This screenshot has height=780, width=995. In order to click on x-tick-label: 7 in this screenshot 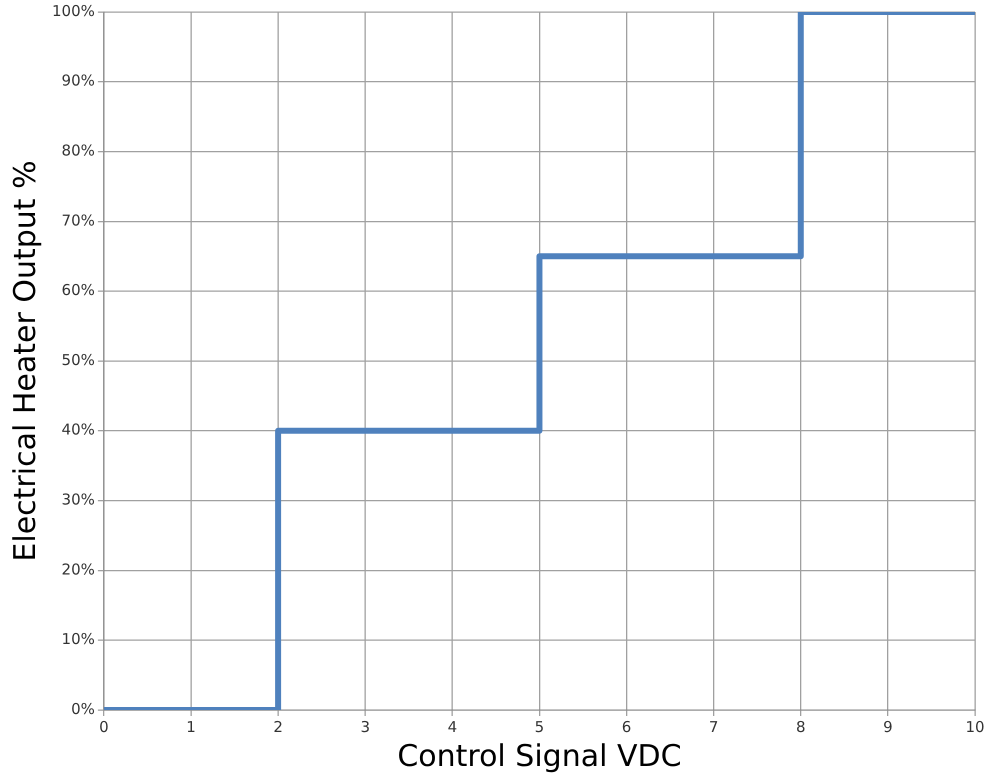, I will do `click(713, 727)`.